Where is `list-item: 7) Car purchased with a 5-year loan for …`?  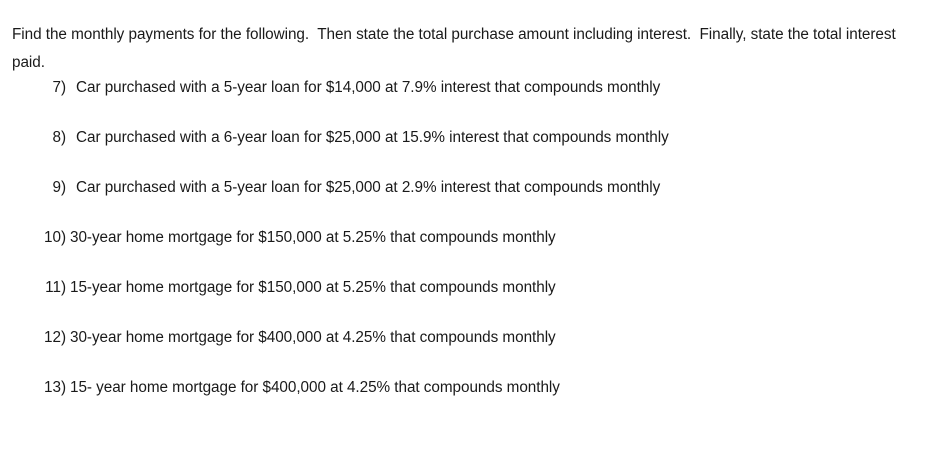 list-item: 7) Car purchased with a 5-year loan for … is located at coordinates (463, 103).